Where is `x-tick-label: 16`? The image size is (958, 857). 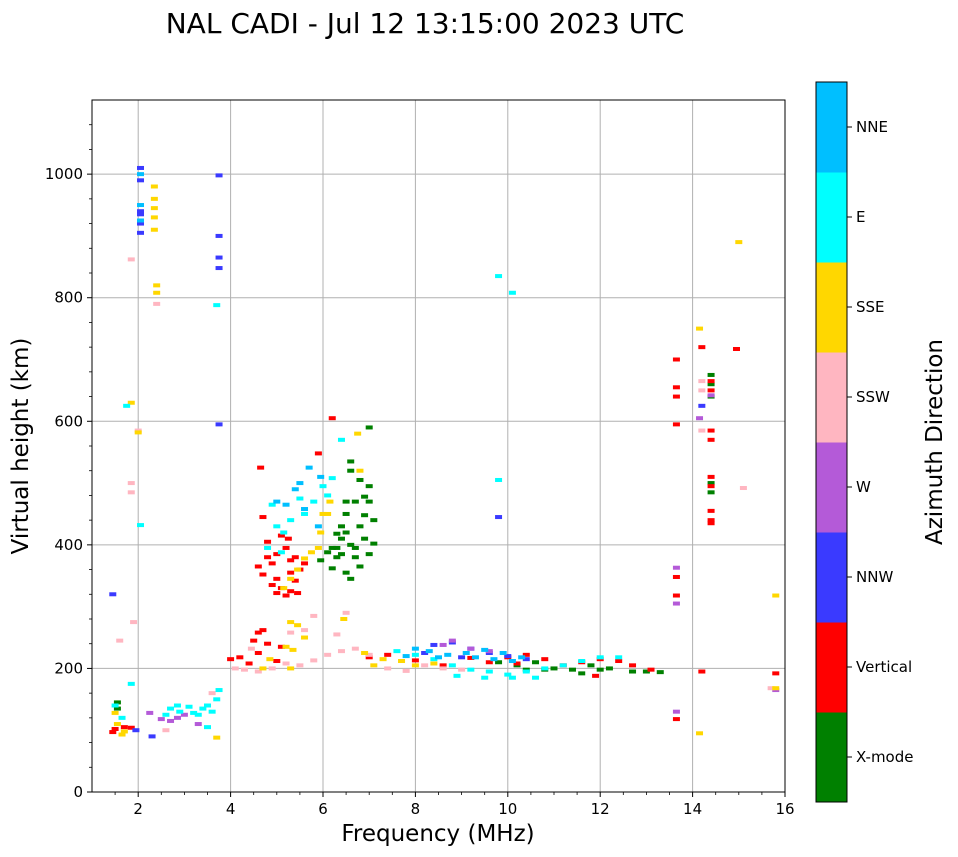
x-tick-label: 16 is located at coordinates (784, 809).